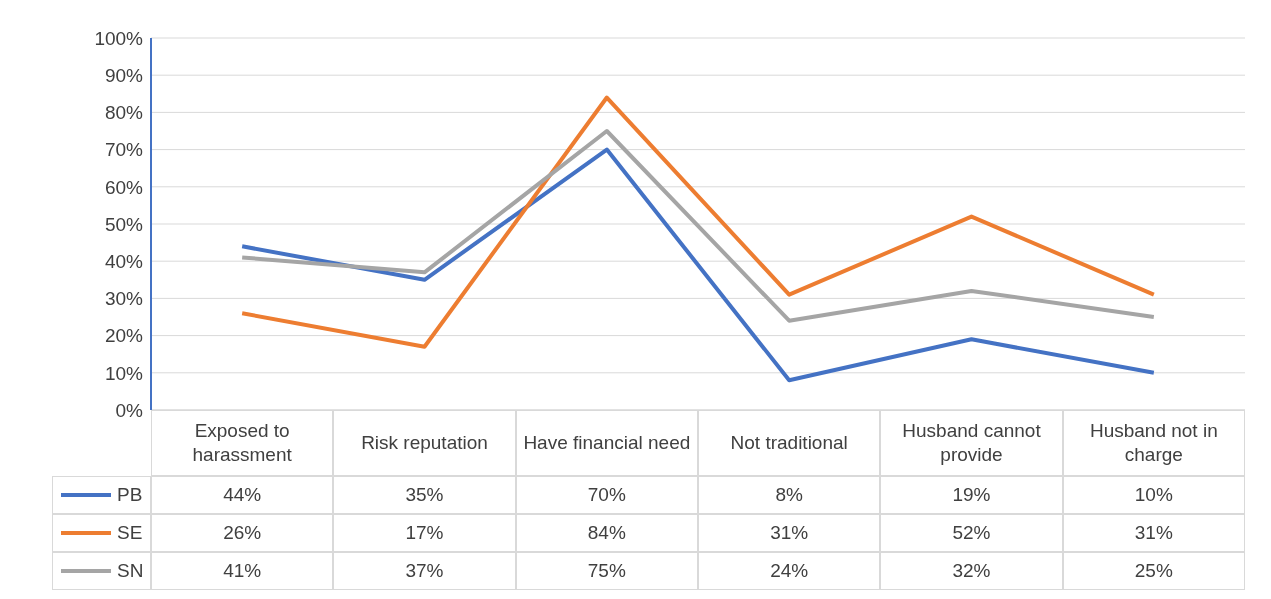 The height and width of the screenshot is (599, 1271). What do you see at coordinates (124, 187) in the screenshot?
I see `y-tick-label: 60%` at bounding box center [124, 187].